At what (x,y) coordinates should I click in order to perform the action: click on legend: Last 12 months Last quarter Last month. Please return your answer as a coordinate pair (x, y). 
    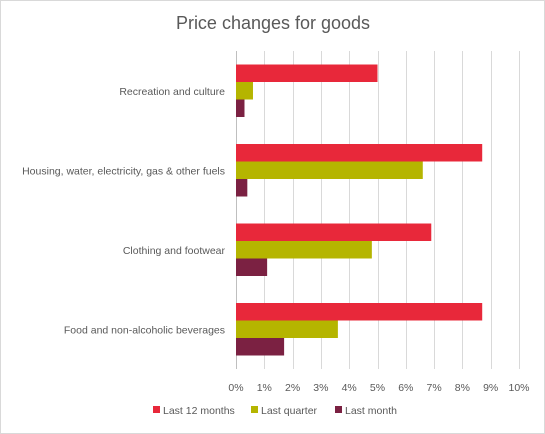
    Looking at the image, I should click on (275, 411).